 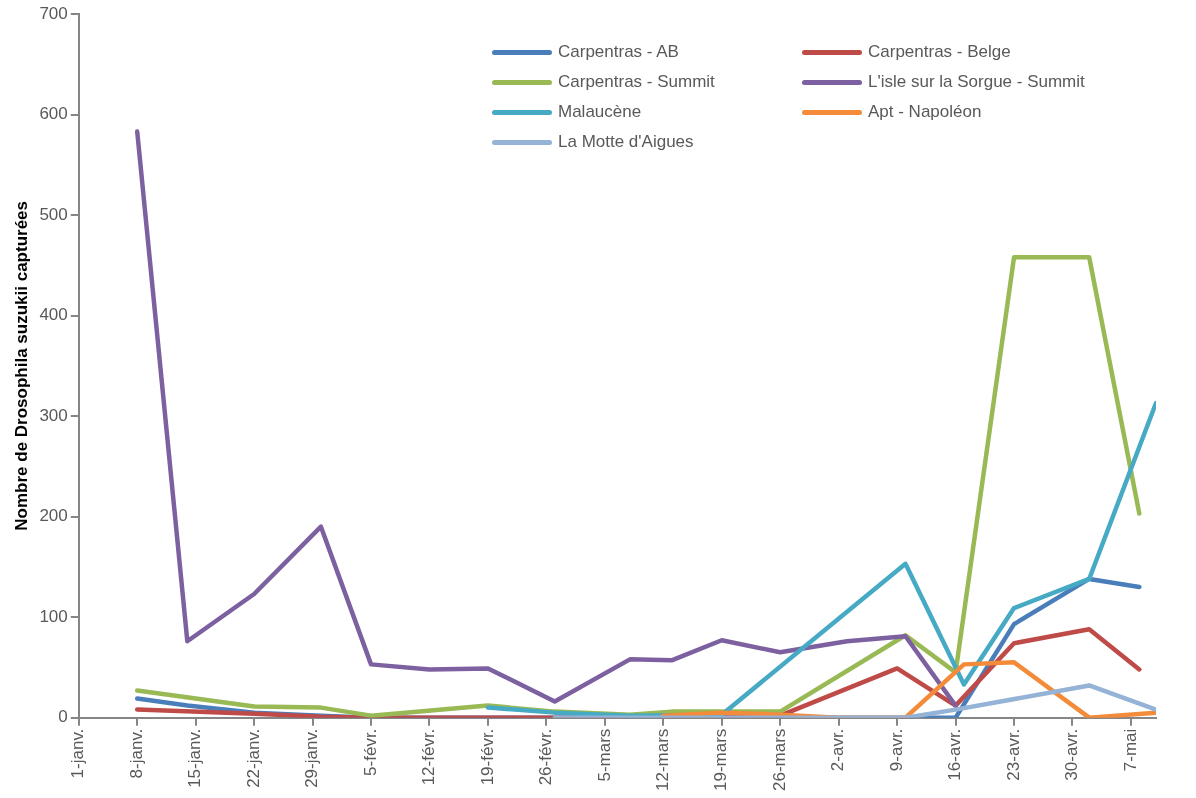 I want to click on x-tick-label: 19-févr., so click(x=487, y=757).